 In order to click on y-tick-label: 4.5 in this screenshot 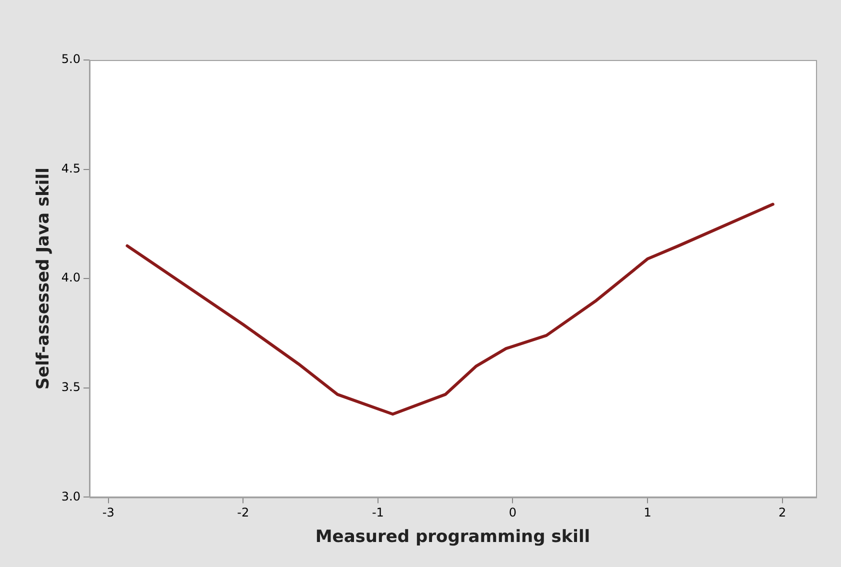, I will do `click(70, 168)`.